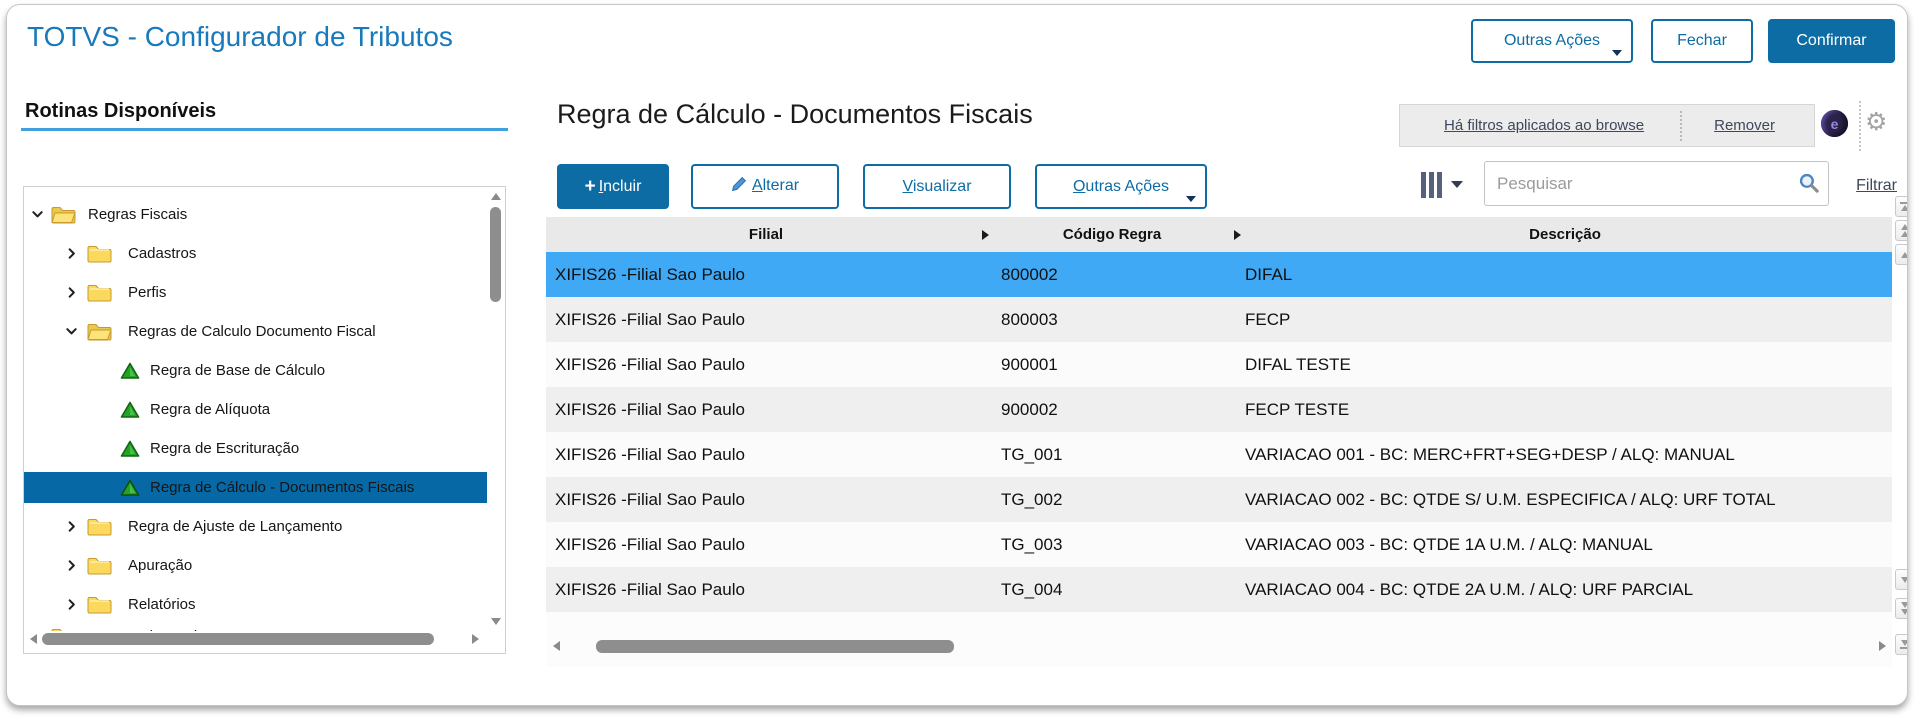 The width and height of the screenshot is (1916, 722). I want to click on alterar-button: Alterar, so click(765, 186).